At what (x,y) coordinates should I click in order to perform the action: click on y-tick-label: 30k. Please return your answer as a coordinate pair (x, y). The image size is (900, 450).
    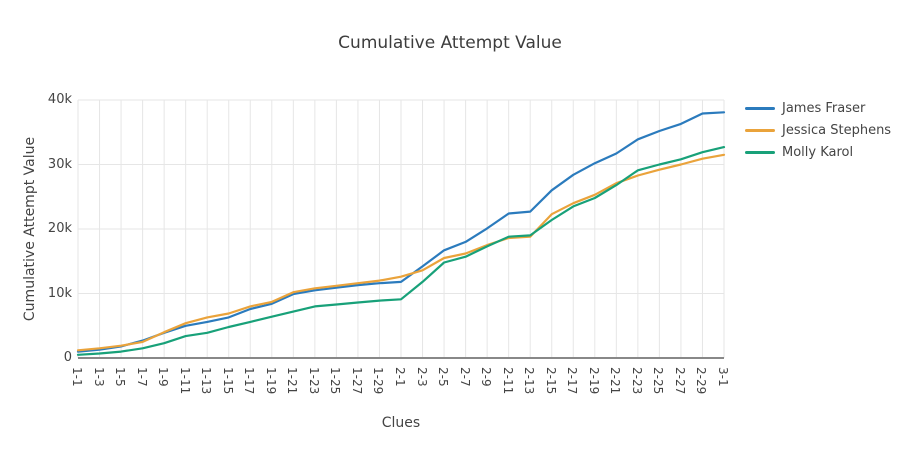
    Looking at the image, I should click on (59, 164).